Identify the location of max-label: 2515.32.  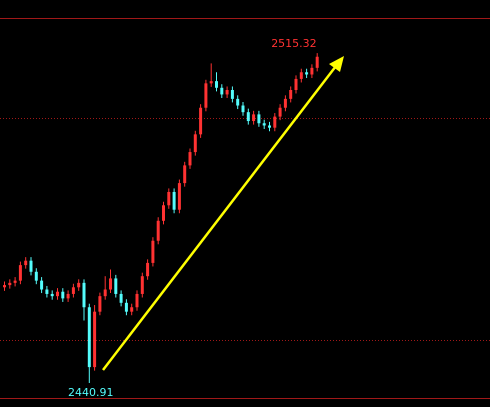
(294, 43).